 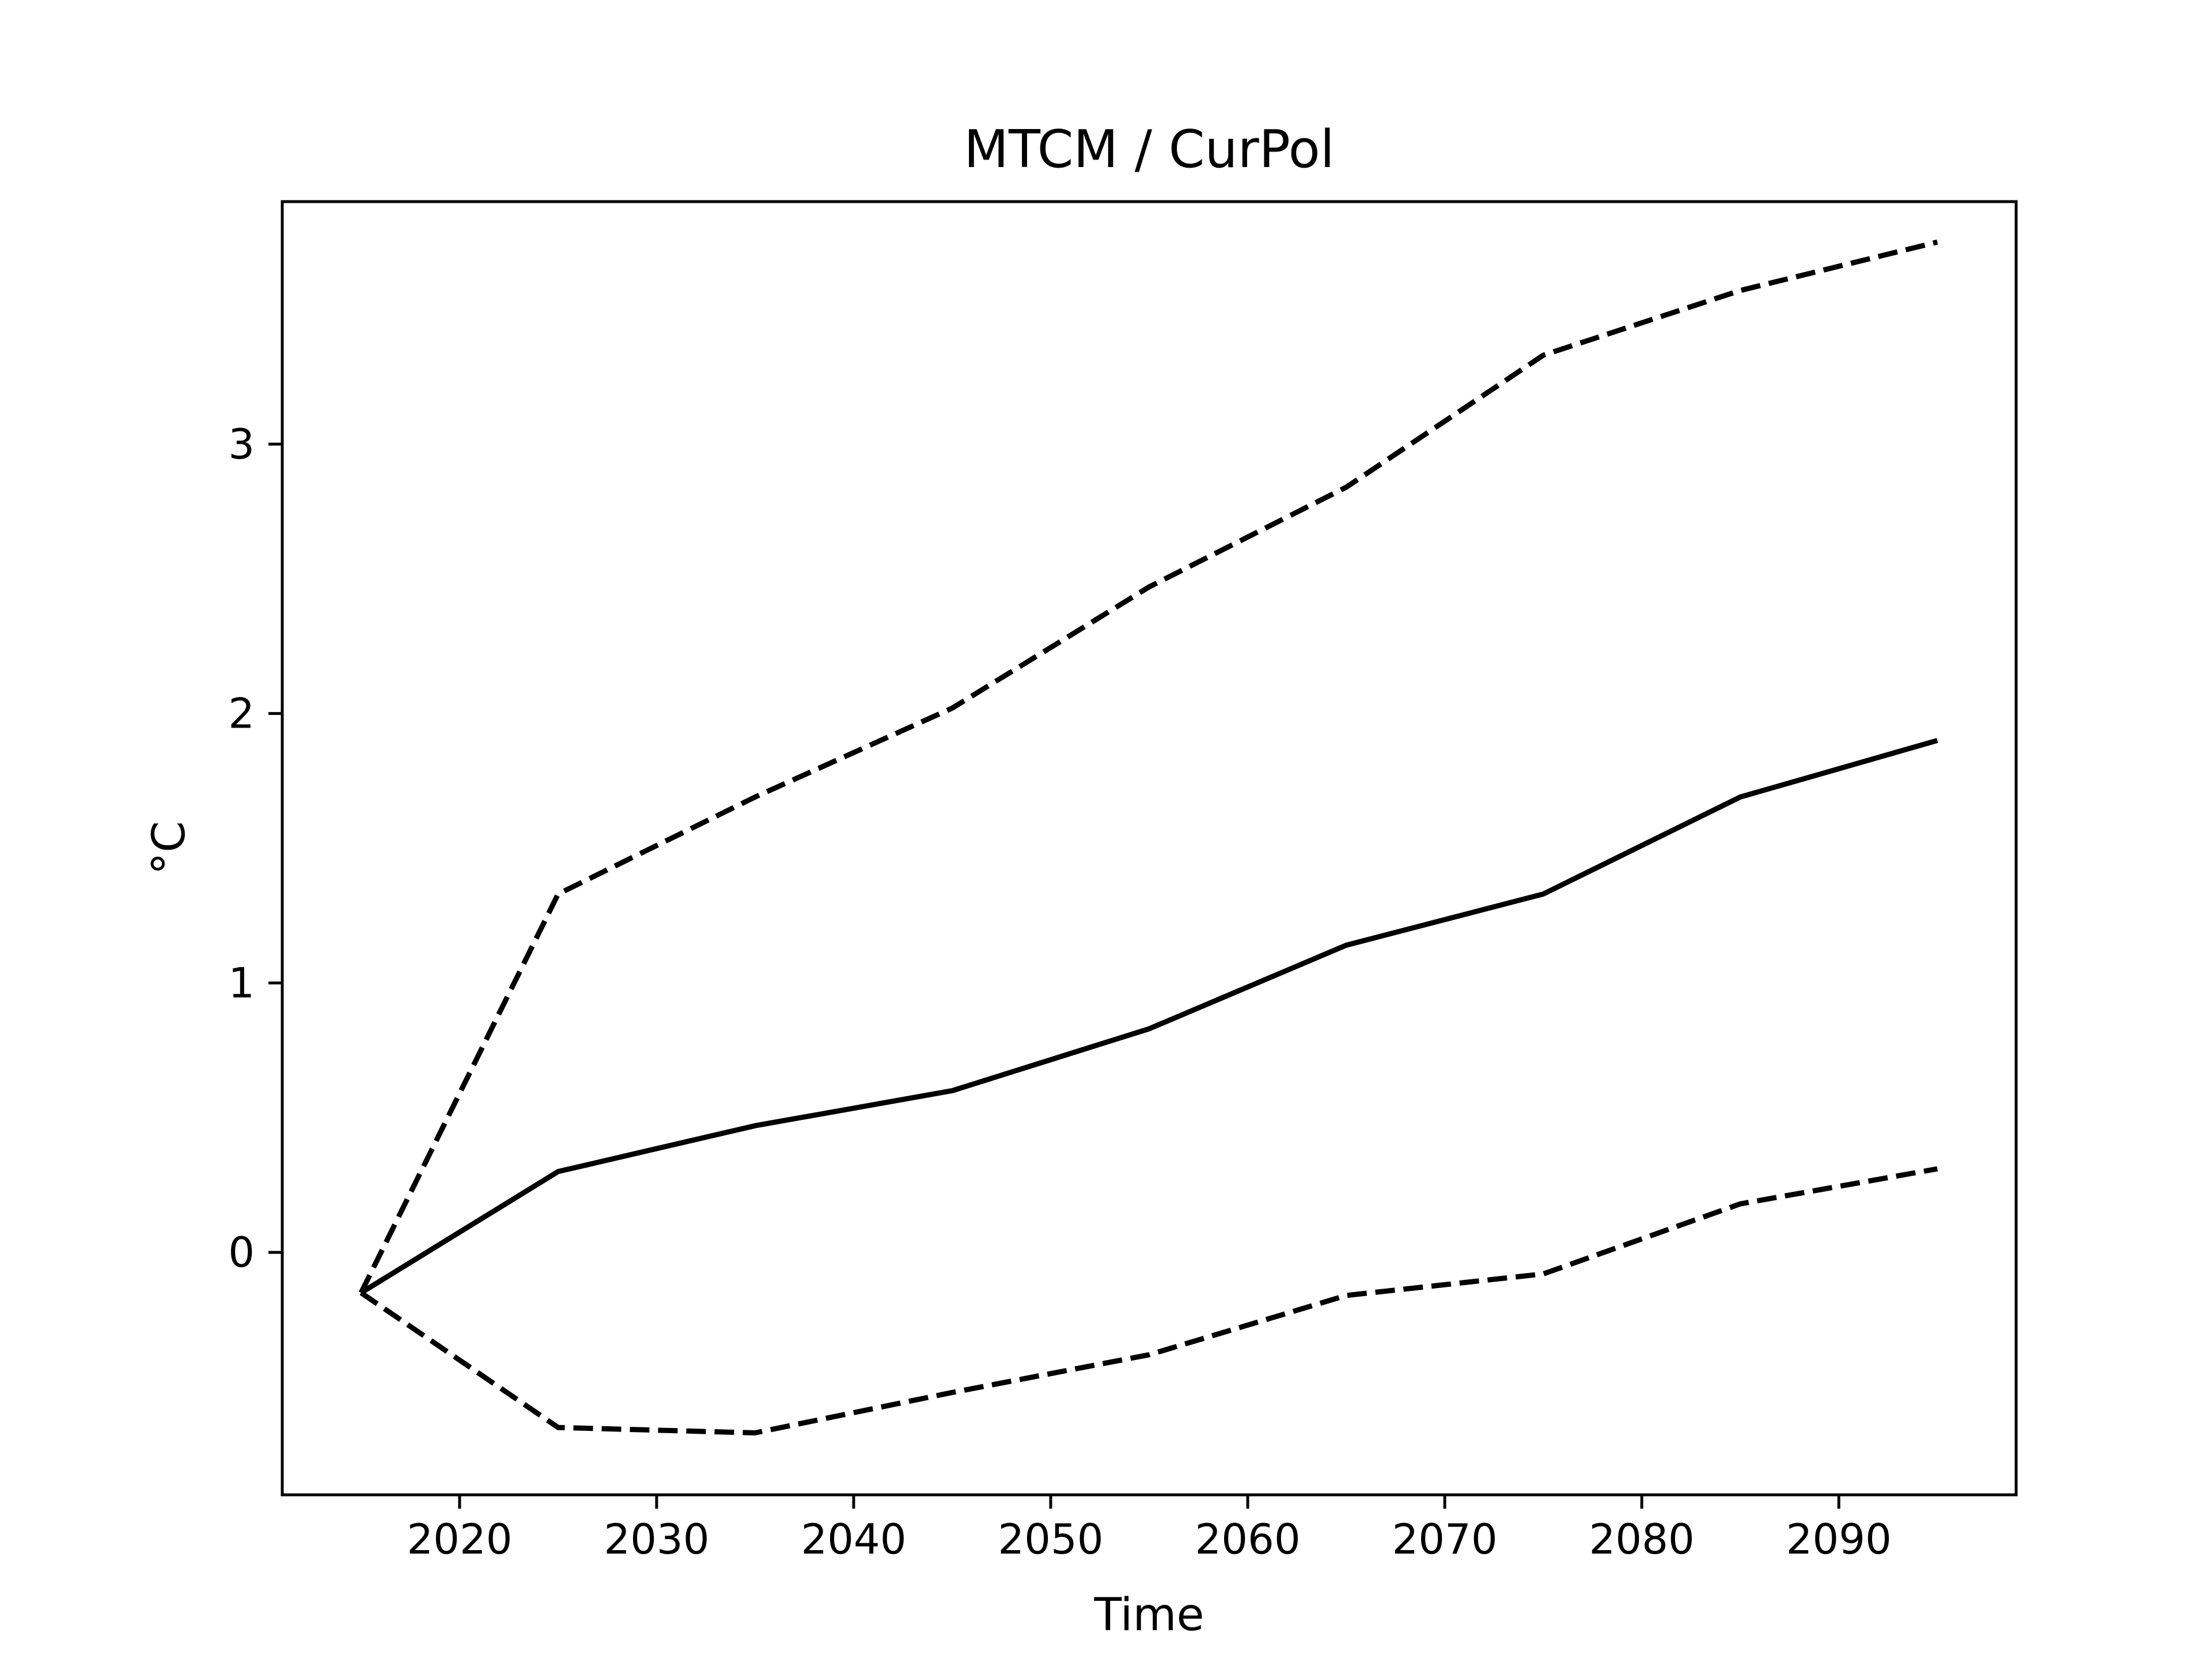 What do you see at coordinates (1839, 1539) in the screenshot?
I see `x-tick-label: 2090` at bounding box center [1839, 1539].